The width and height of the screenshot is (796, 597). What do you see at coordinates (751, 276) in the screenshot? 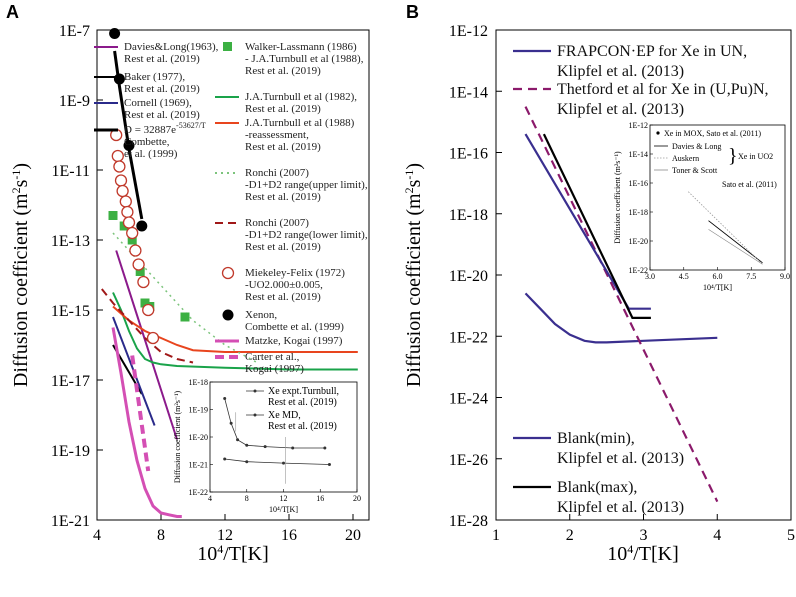
I see `inset-x-tick-label-b: 7.5` at bounding box center [751, 276].